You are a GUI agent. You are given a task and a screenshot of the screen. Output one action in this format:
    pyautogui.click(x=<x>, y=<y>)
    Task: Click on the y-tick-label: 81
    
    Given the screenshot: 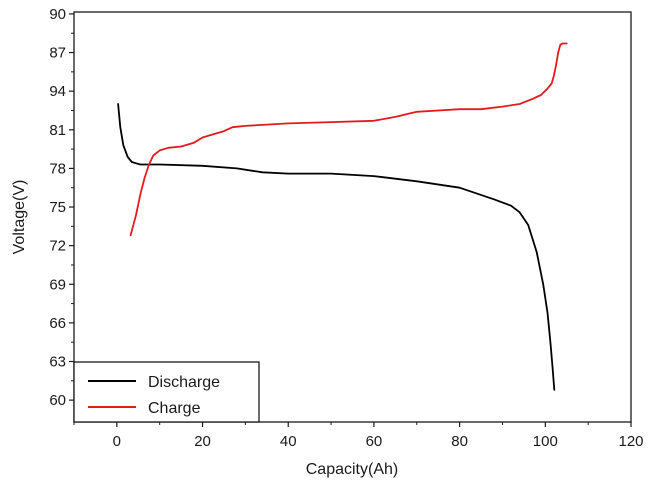 What is the action you would take?
    pyautogui.click(x=57, y=130)
    